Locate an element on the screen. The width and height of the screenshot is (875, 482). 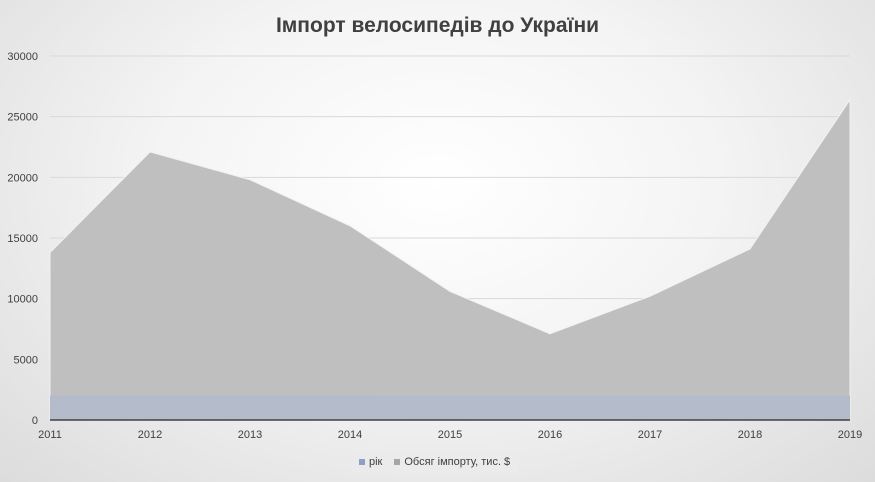
x-tick-label-2018: 2018 is located at coordinates (750, 435).